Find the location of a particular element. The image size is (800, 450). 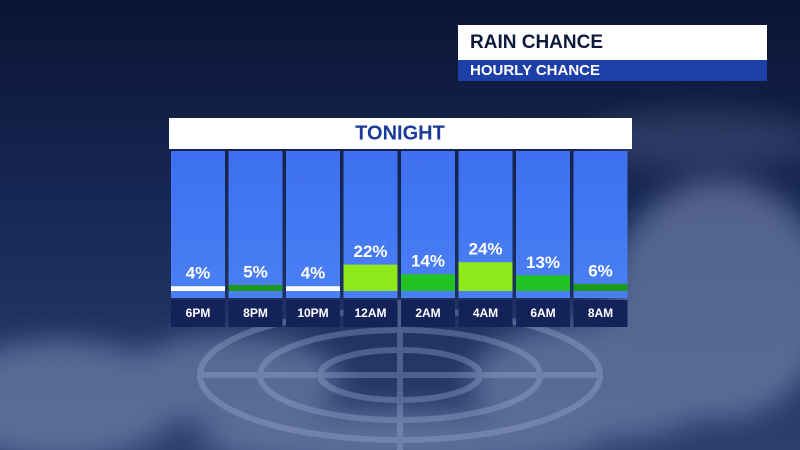

value-label: 24% is located at coordinates (485, 249).